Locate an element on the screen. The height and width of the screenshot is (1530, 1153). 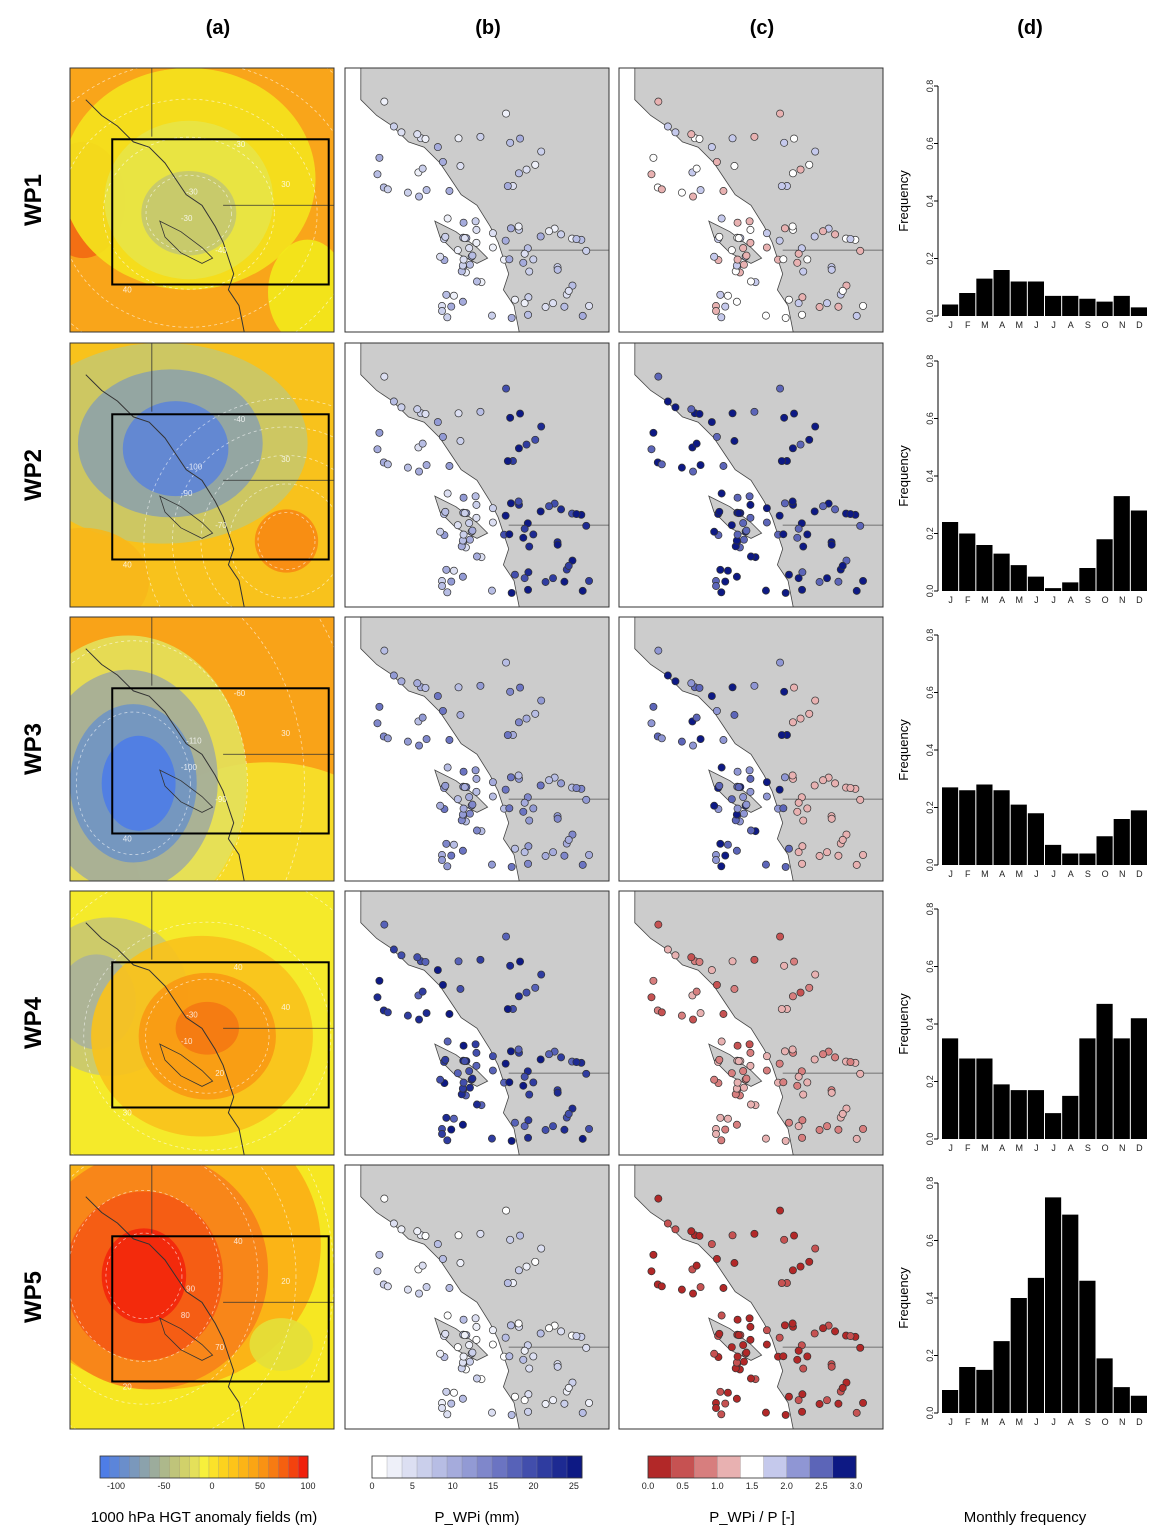
column-header: (d) is located at coordinates (1030, 28).